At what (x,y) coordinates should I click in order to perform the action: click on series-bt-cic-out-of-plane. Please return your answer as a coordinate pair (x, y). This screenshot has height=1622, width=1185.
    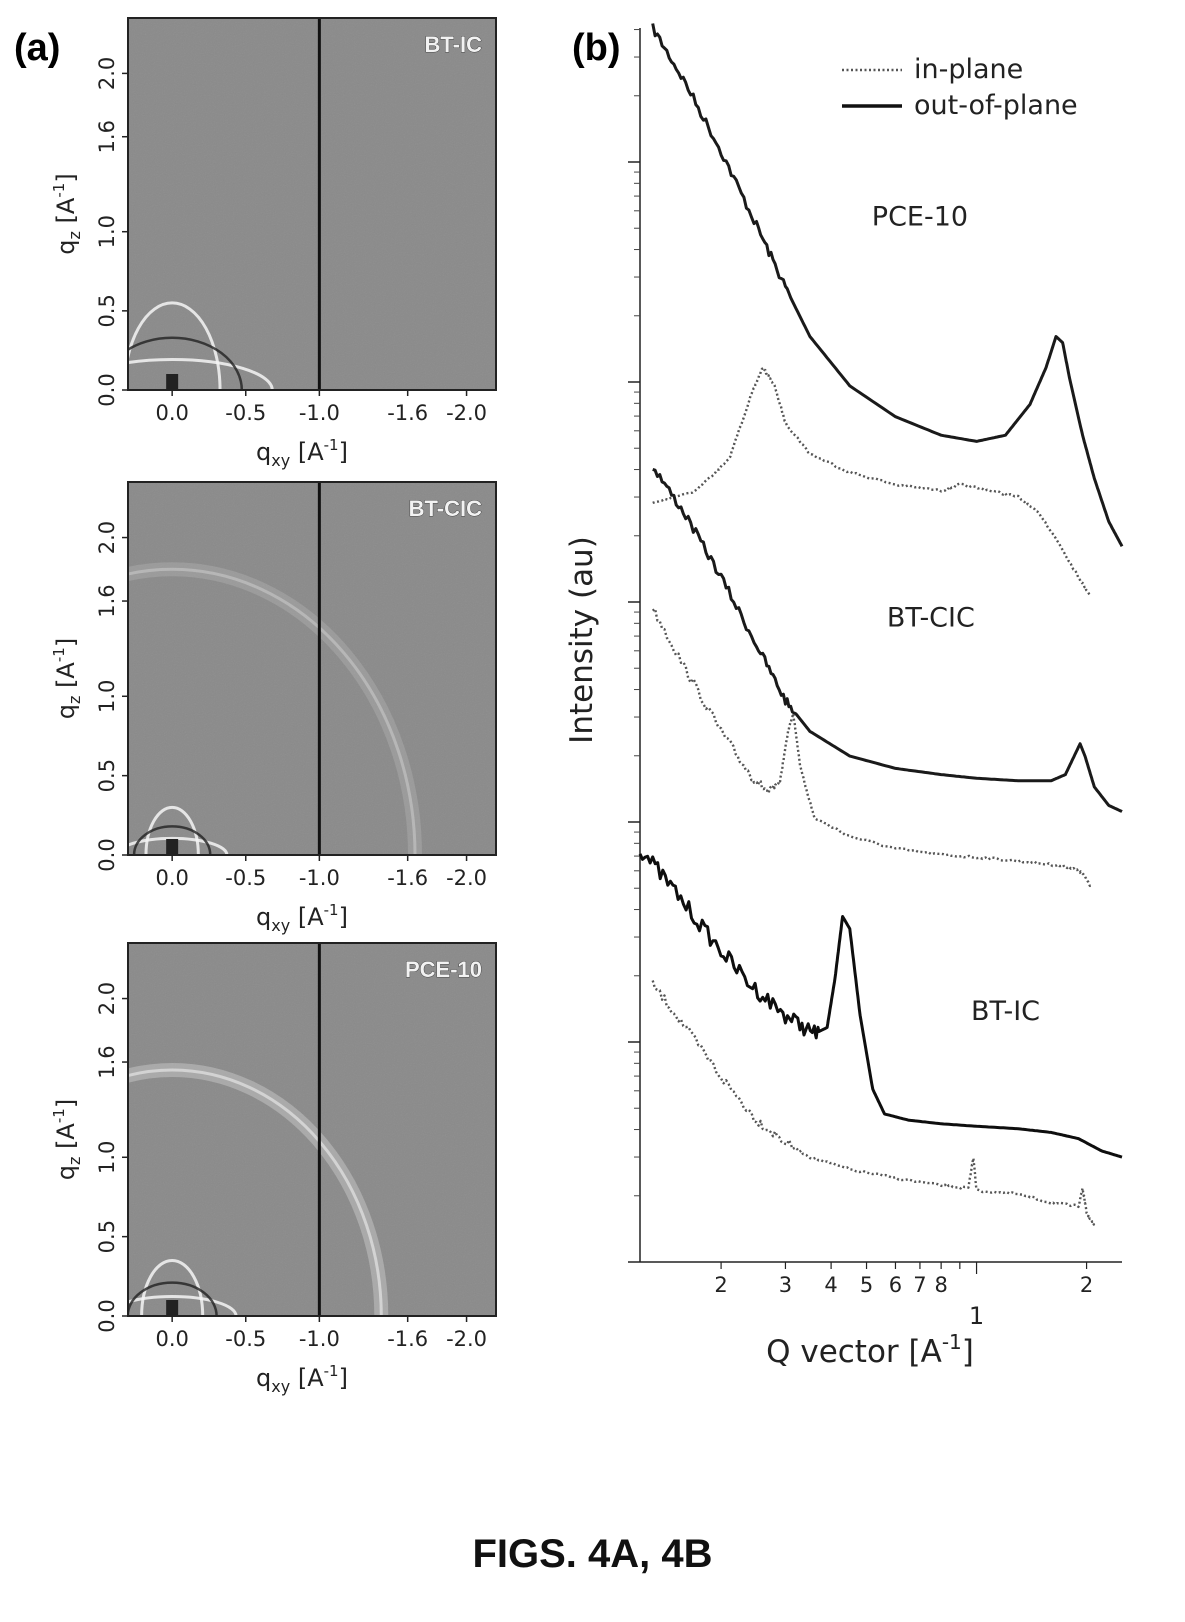
    Looking at the image, I should click on (887, 640).